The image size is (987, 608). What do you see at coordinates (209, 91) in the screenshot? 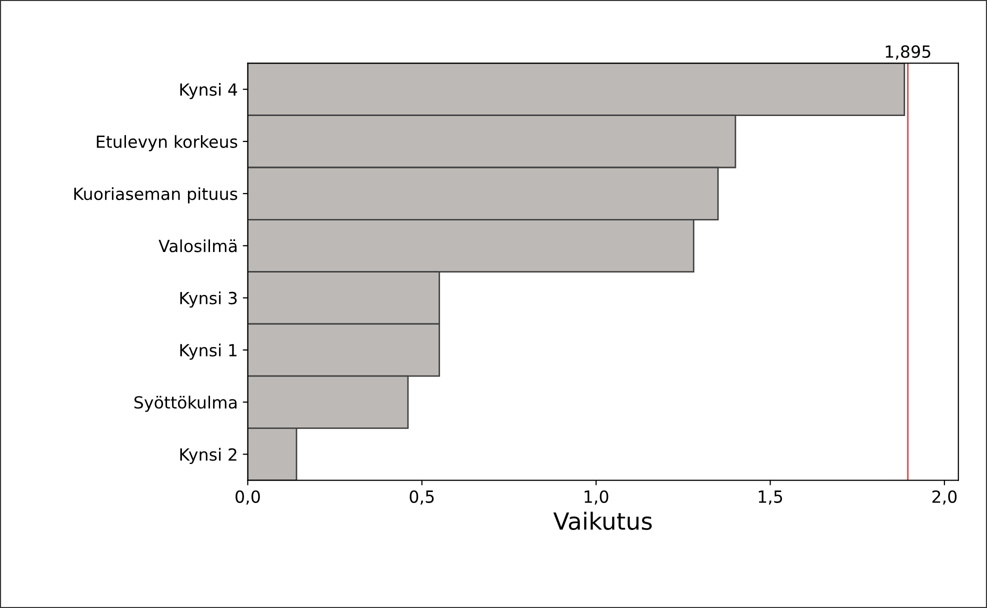
I see `y-tick-label: Kynsi 4` at bounding box center [209, 91].